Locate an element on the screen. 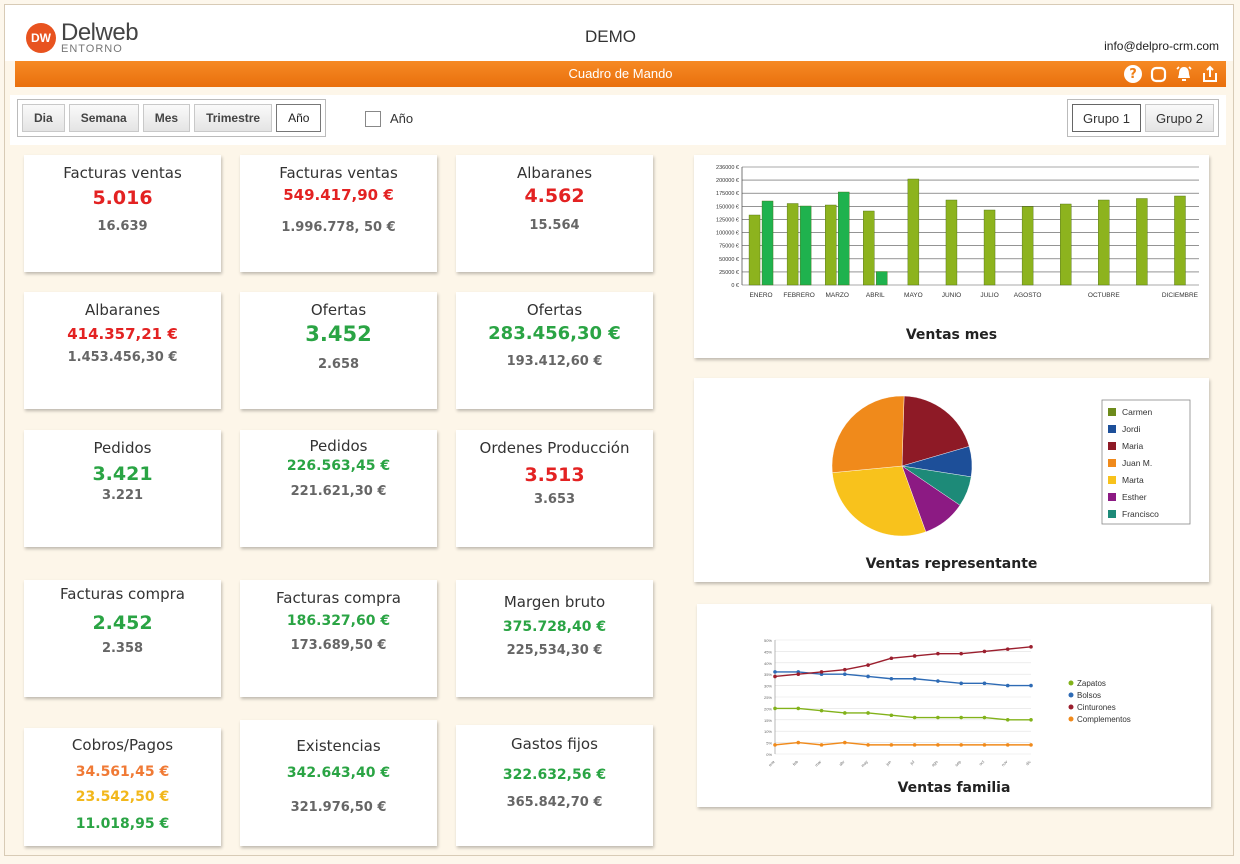 The height and width of the screenshot is (864, 1240). kpi-title: Pedidos is located at coordinates (122, 448).